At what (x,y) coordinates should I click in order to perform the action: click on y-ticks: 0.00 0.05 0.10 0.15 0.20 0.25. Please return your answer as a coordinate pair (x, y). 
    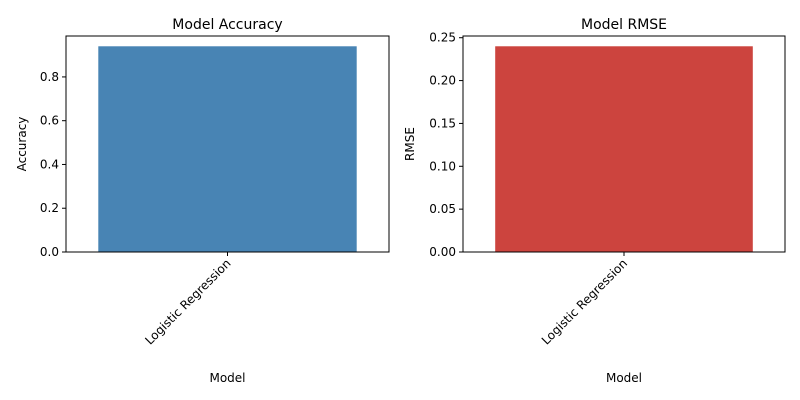
    Looking at the image, I should click on (446, 145).